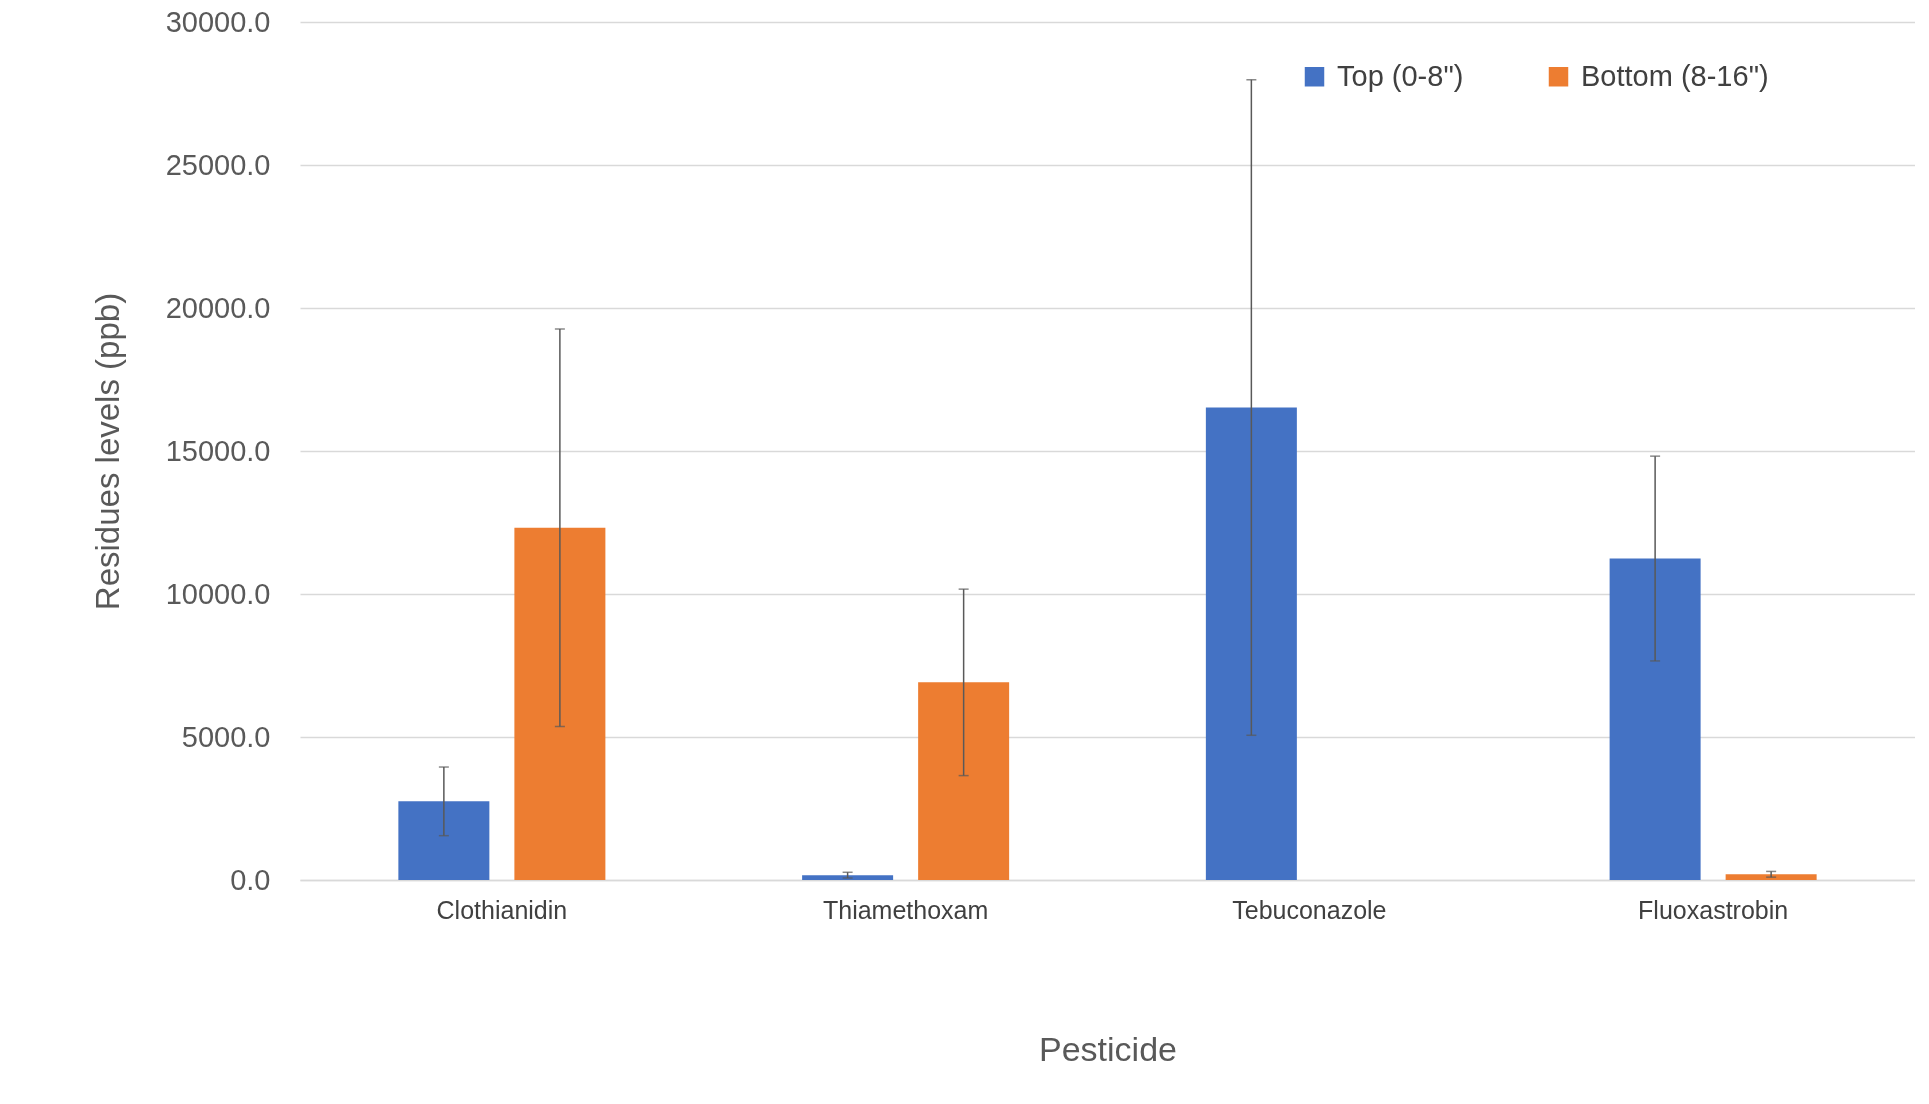 This screenshot has height=1104, width=1929. I want to click on y-tick-label: 0.0, so click(250, 879).